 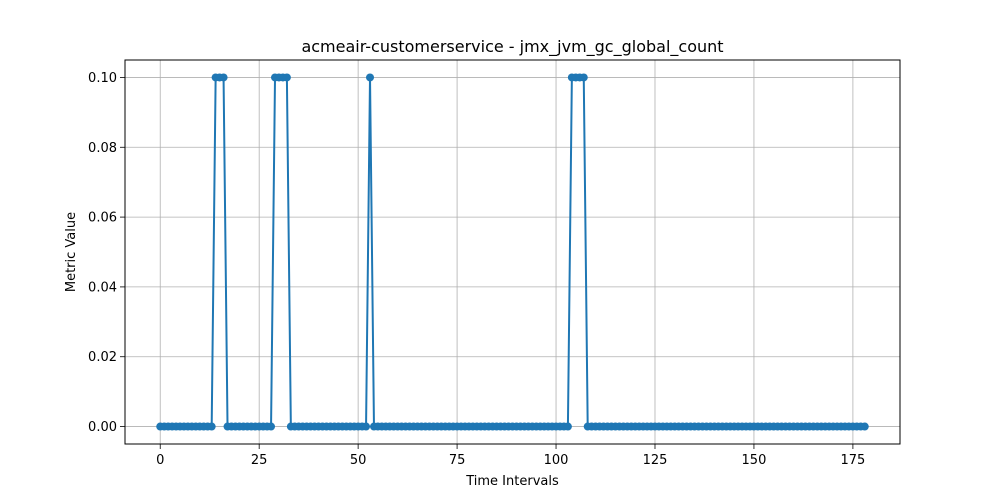 What do you see at coordinates (655, 460) in the screenshot?
I see `x-tick-label: 125` at bounding box center [655, 460].